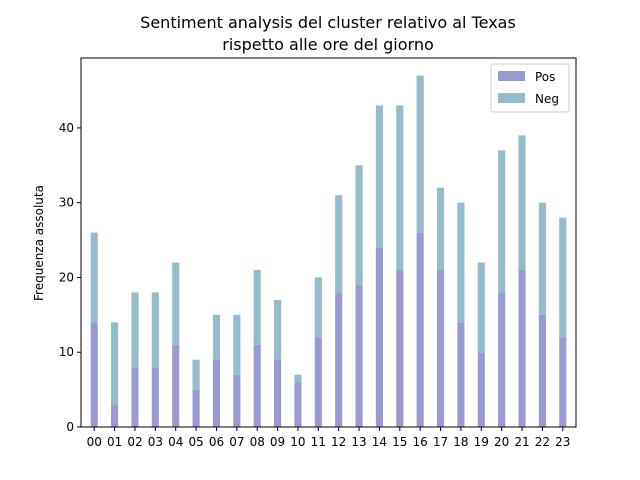  I want to click on legend-swatch-pos, so click(511, 76).